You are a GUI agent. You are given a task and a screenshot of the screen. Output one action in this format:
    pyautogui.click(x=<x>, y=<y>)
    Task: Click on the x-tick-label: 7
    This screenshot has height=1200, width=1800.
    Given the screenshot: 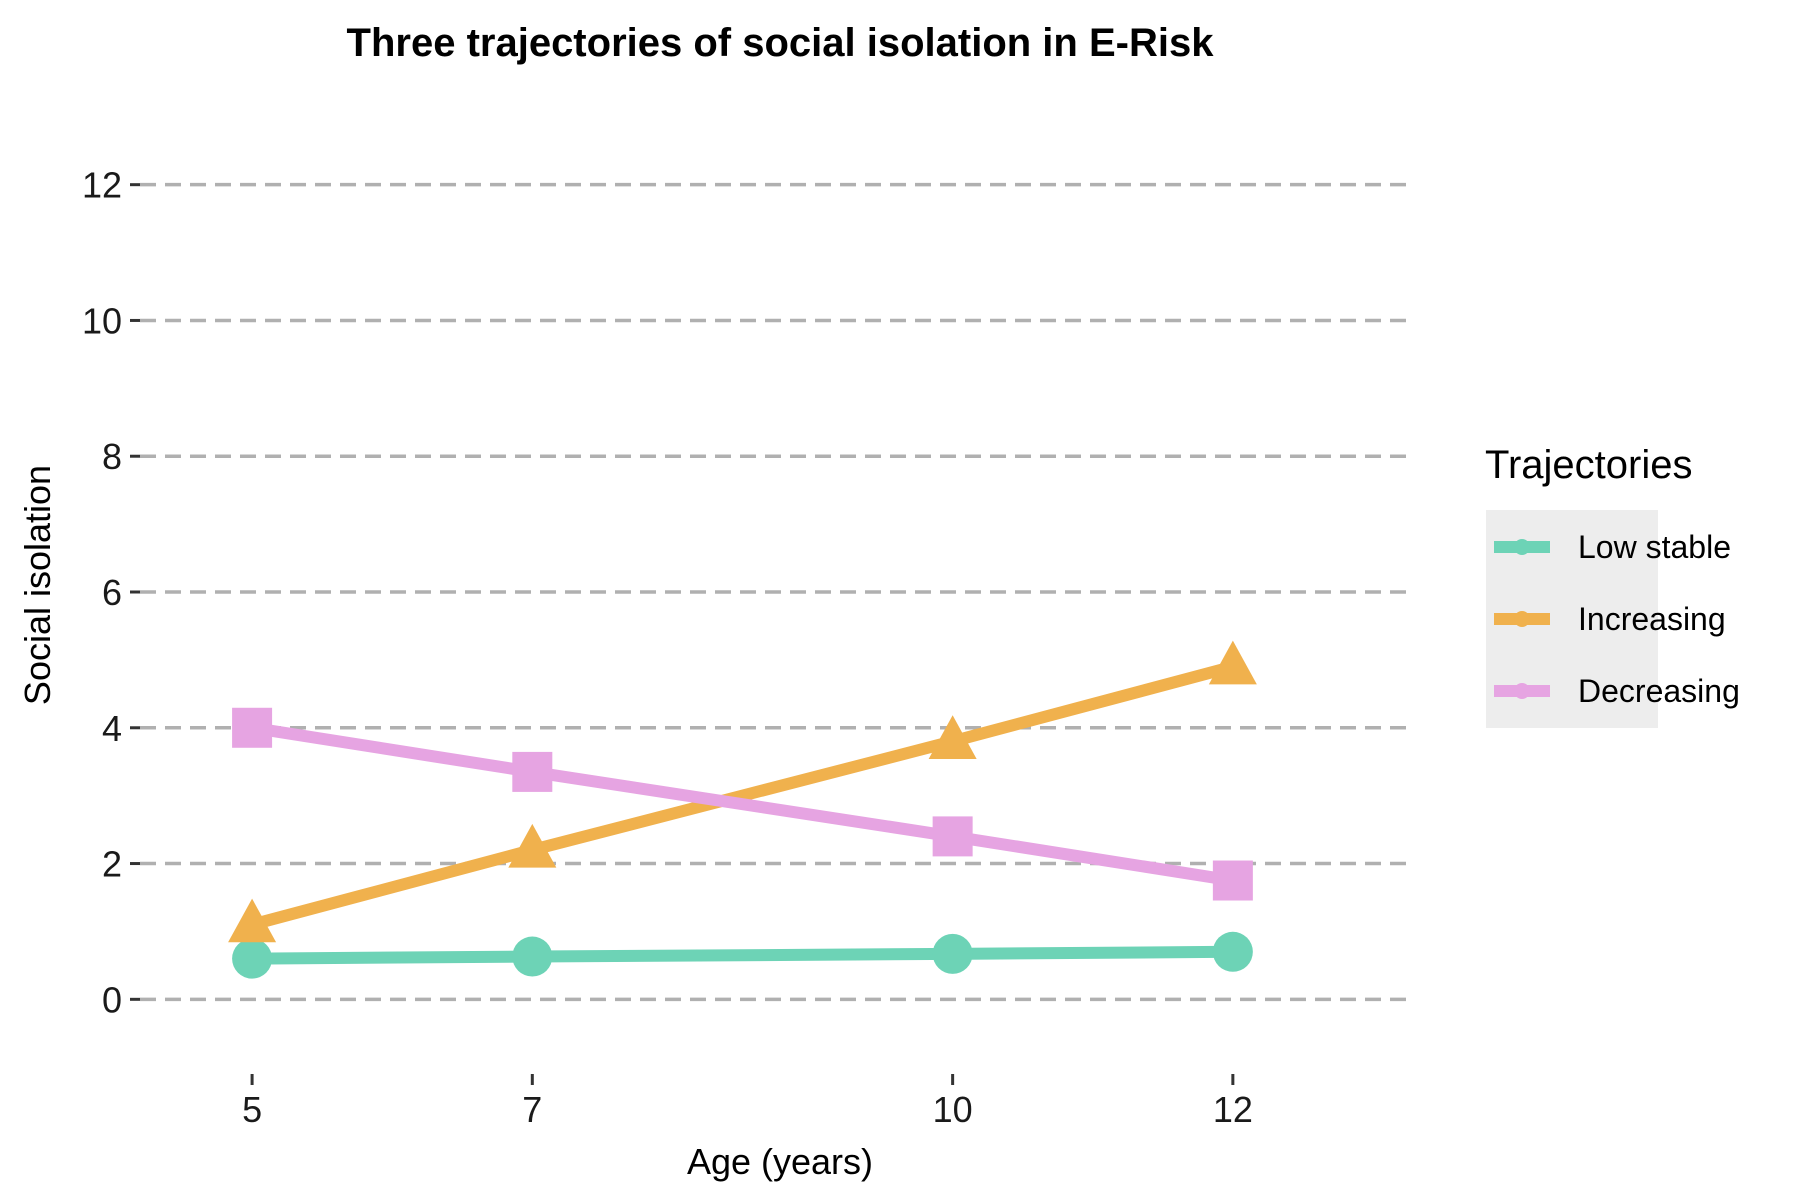 What is the action you would take?
    pyautogui.click(x=532, y=1109)
    